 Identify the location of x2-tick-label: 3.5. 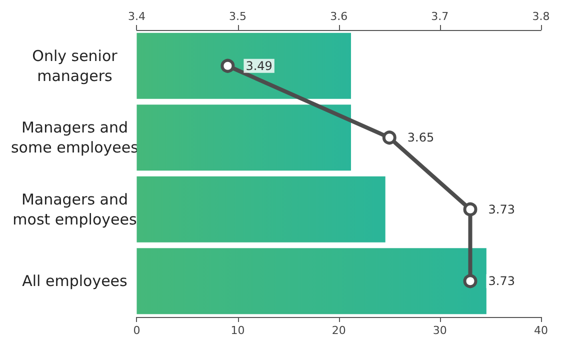
(238, 16).